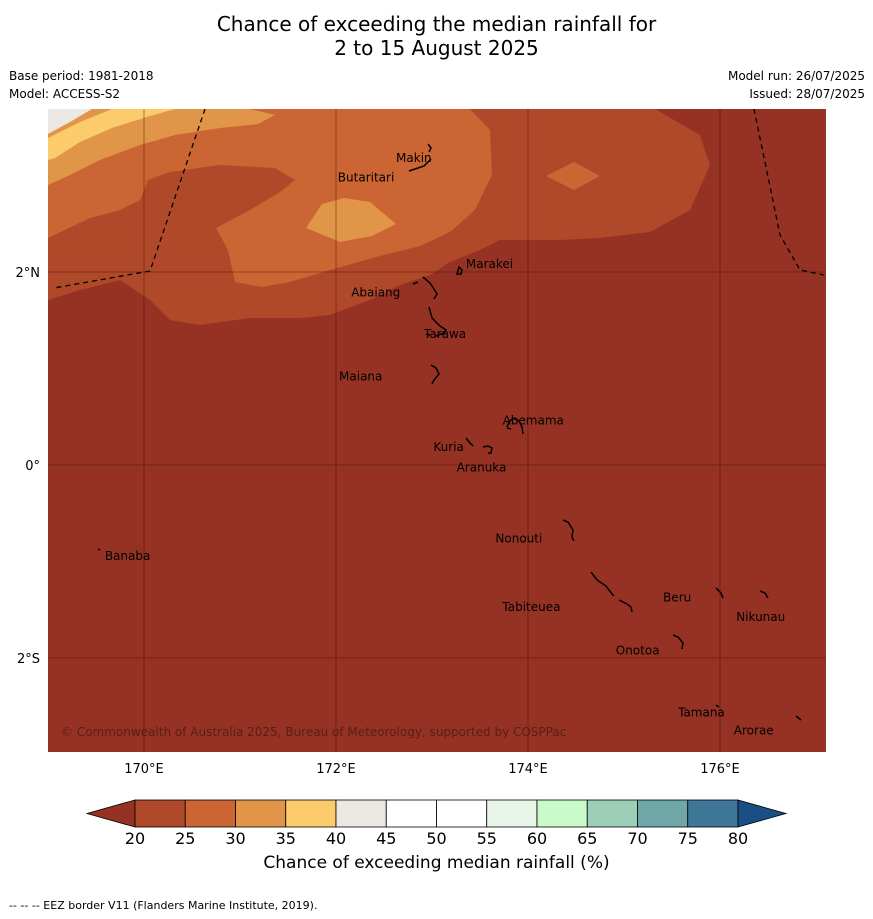 This screenshot has width=873, height=919. I want to click on coastline-marakei, so click(459, 270).